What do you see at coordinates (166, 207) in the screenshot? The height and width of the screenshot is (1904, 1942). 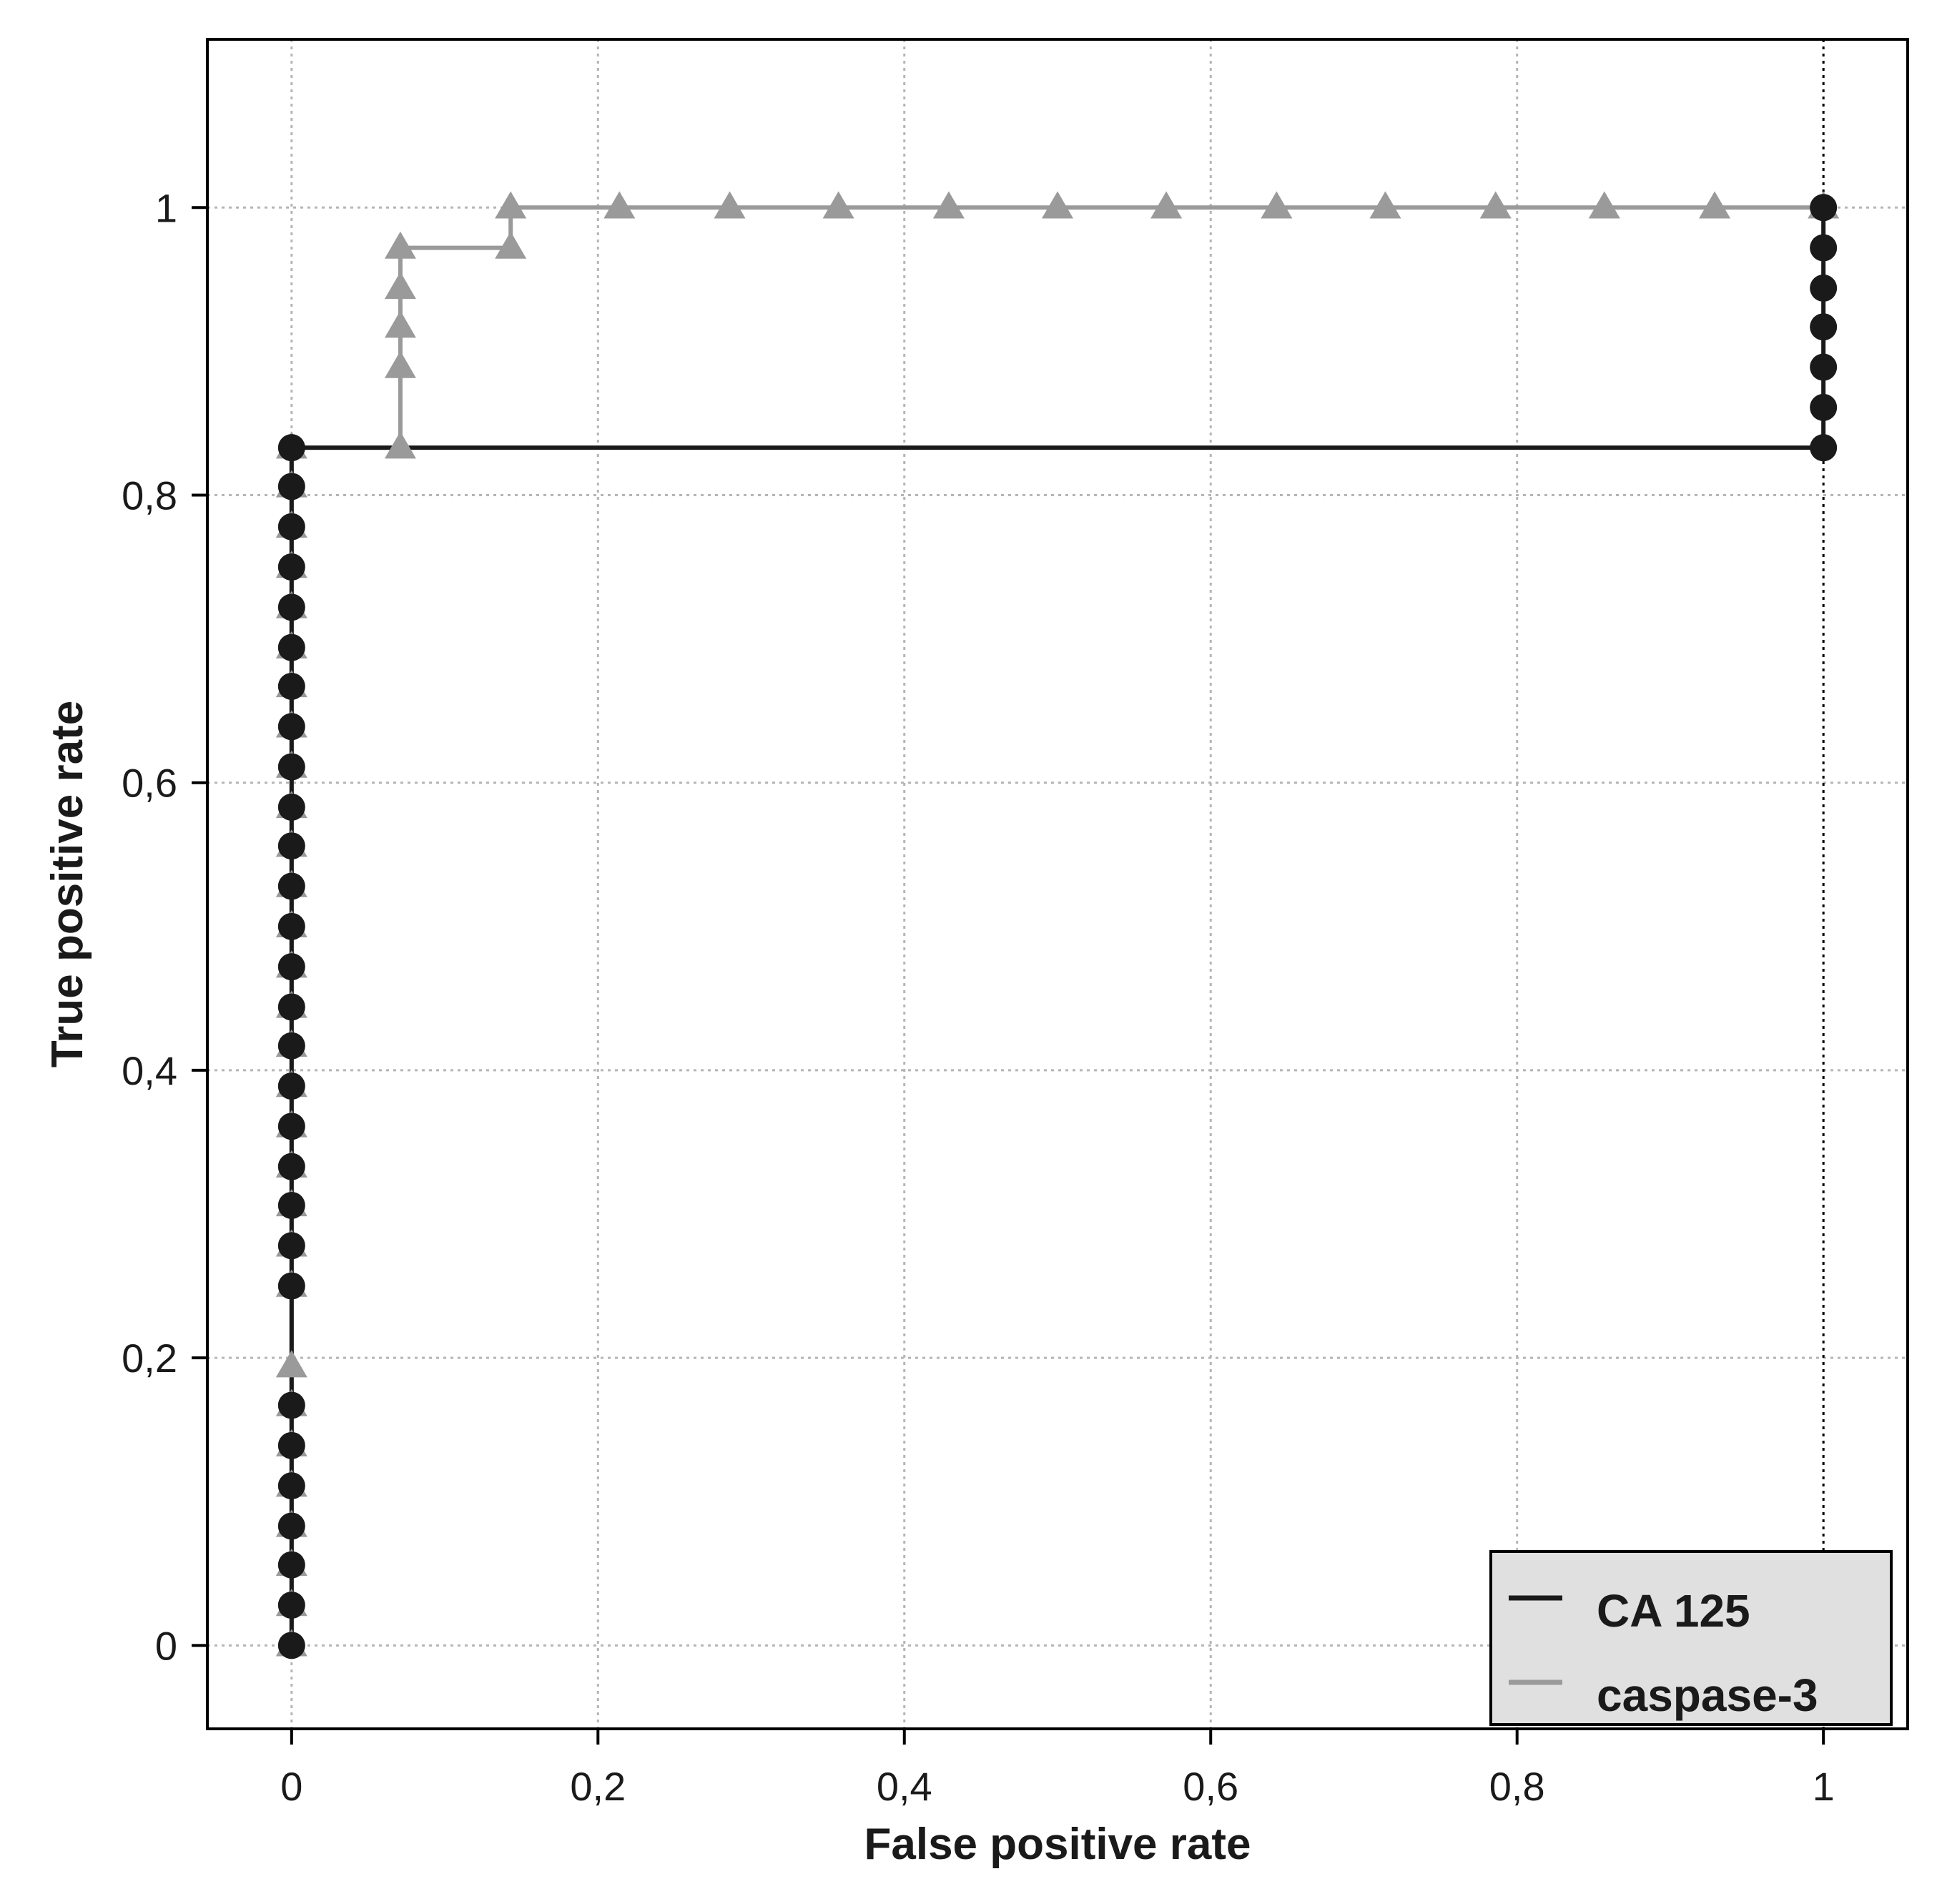 I see `y-tick-label: 1` at bounding box center [166, 207].